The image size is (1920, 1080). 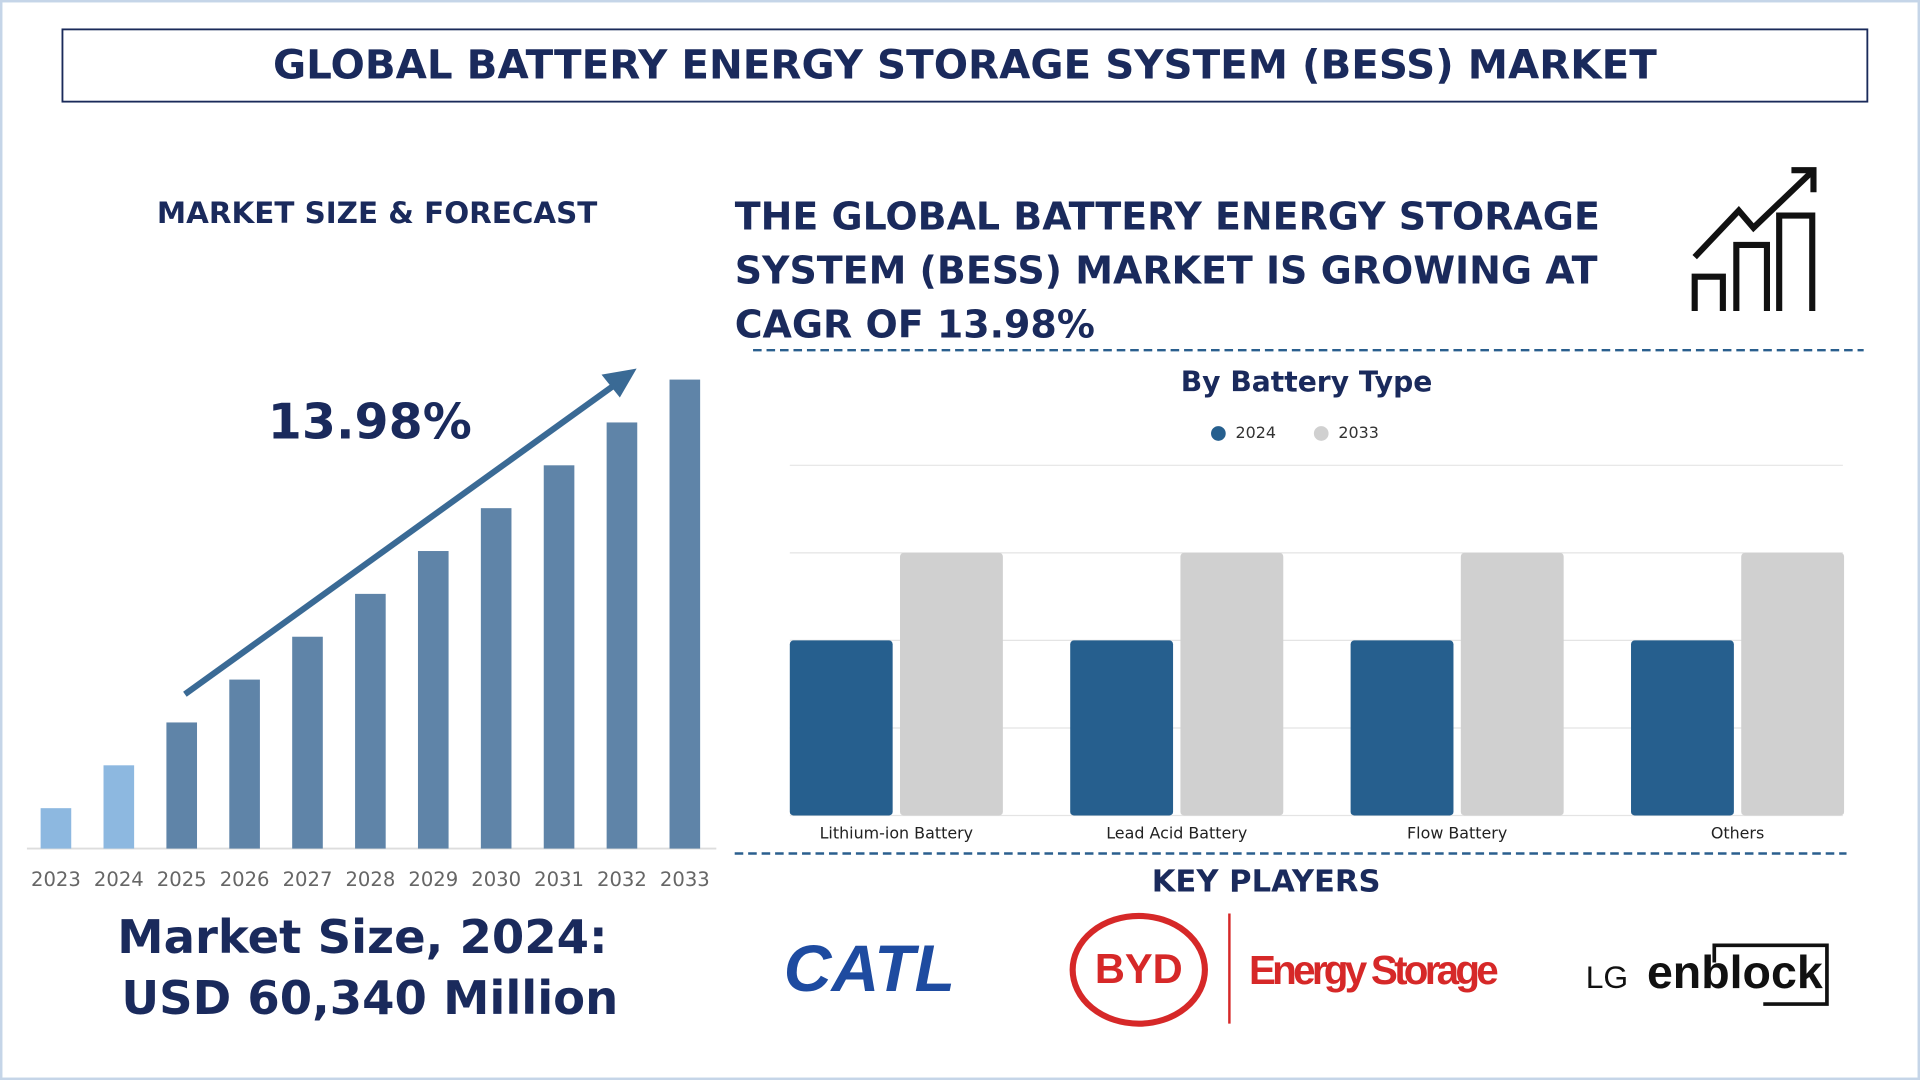 I want to click on x-tick-label: 2023, so click(x=56, y=879).